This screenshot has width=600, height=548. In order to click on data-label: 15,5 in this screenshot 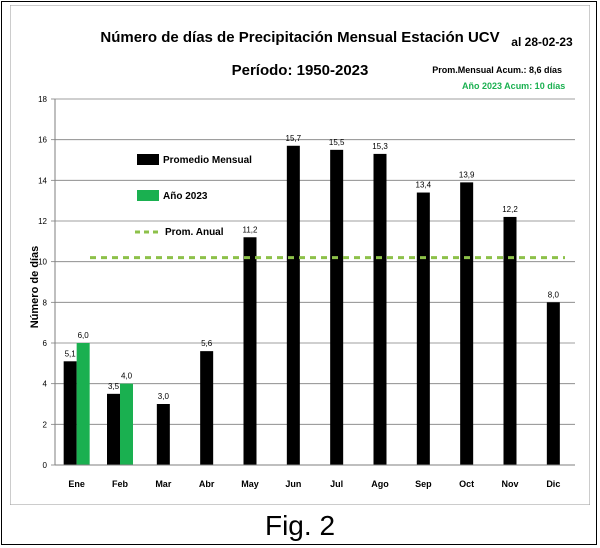, I will do `click(337, 142)`.